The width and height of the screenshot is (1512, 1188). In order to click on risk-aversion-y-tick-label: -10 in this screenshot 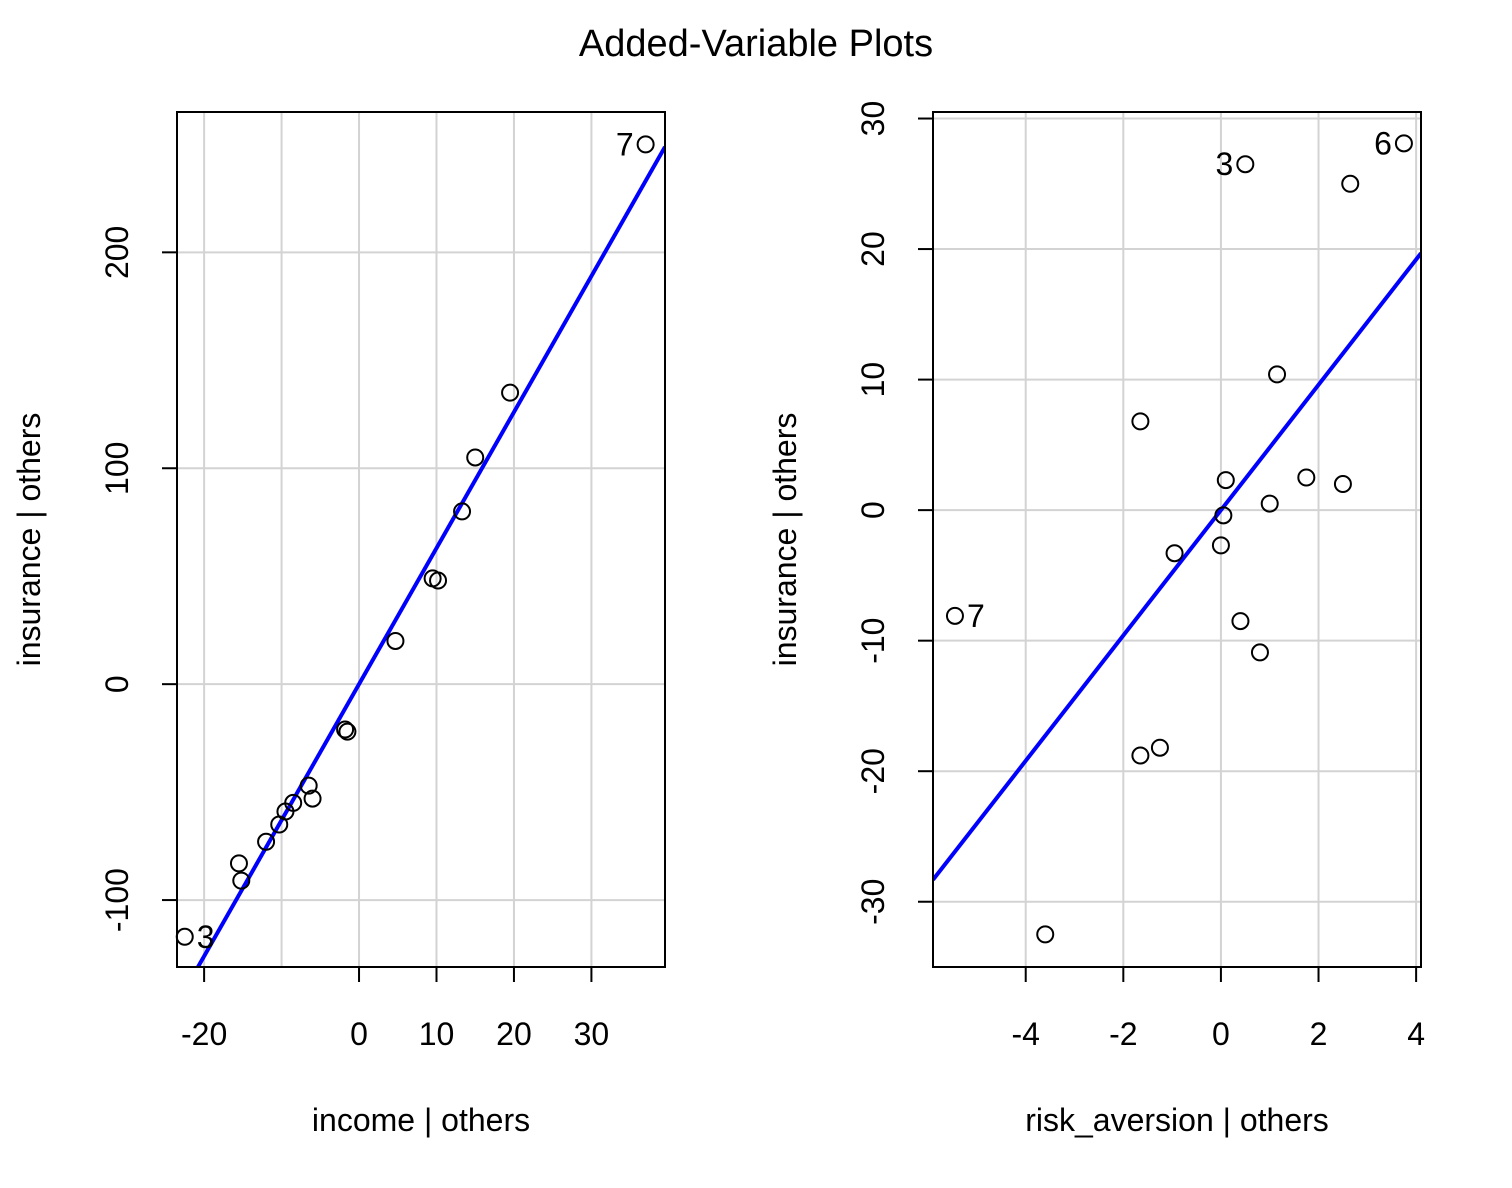, I will do `click(873, 641)`.